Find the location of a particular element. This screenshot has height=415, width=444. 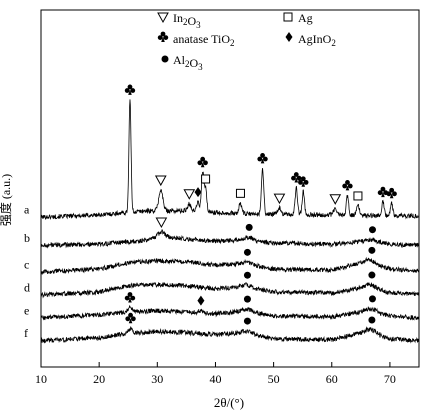

series-a-label: a is located at coordinates (27, 210).